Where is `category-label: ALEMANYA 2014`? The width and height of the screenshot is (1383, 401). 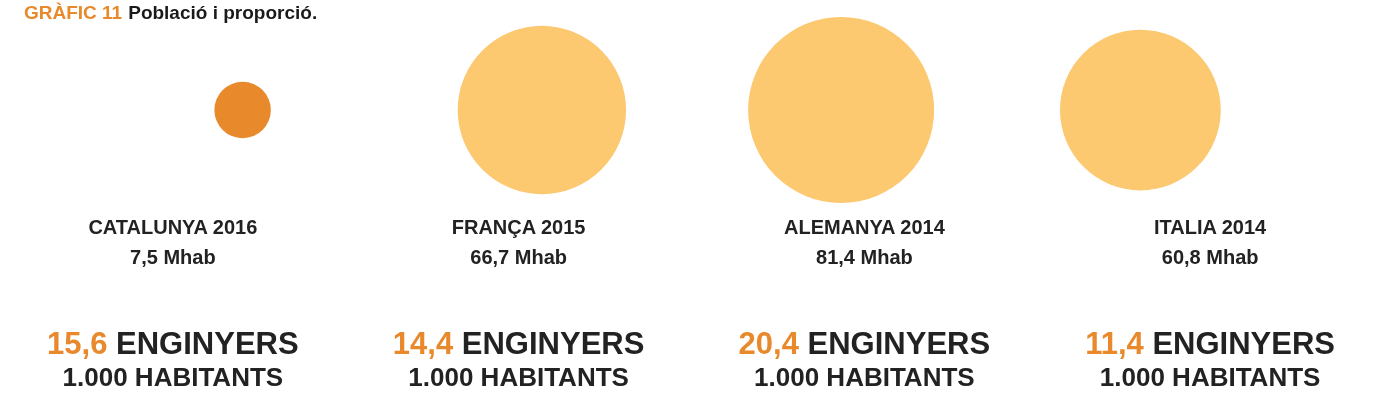 category-label: ALEMANYA 2014 is located at coordinates (864, 227).